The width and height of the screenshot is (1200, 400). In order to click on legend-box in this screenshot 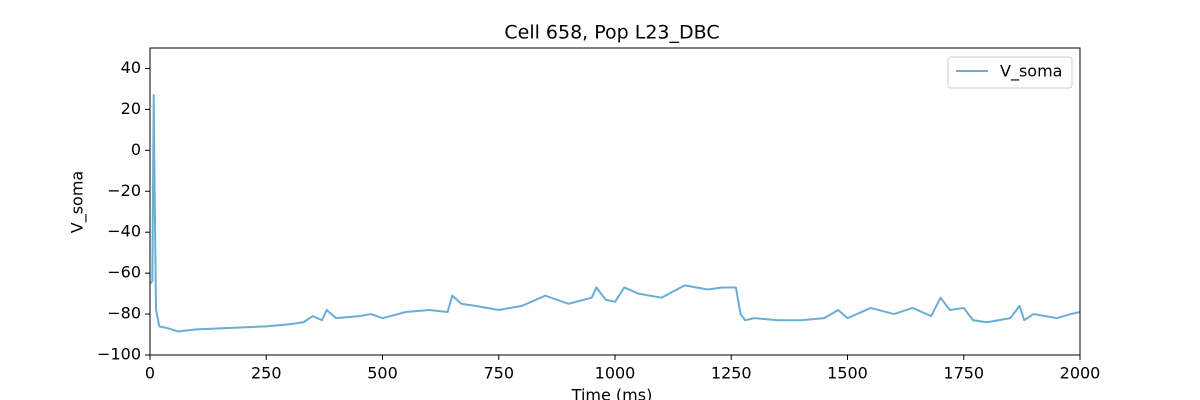, I will do `click(1010, 72)`.